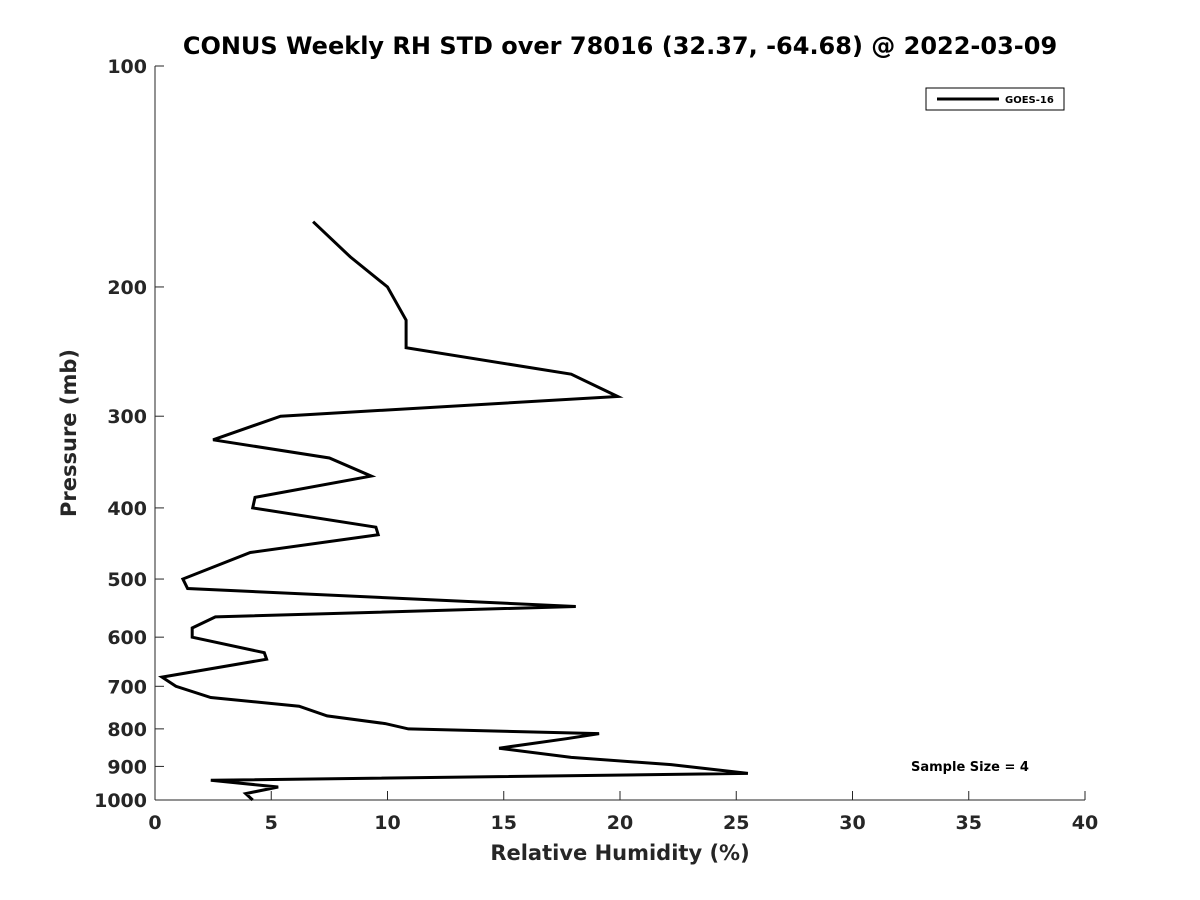  I want to click on y-ticks: 100 200 300 400 500 600 700 800 900 1000, so click(129, 434).